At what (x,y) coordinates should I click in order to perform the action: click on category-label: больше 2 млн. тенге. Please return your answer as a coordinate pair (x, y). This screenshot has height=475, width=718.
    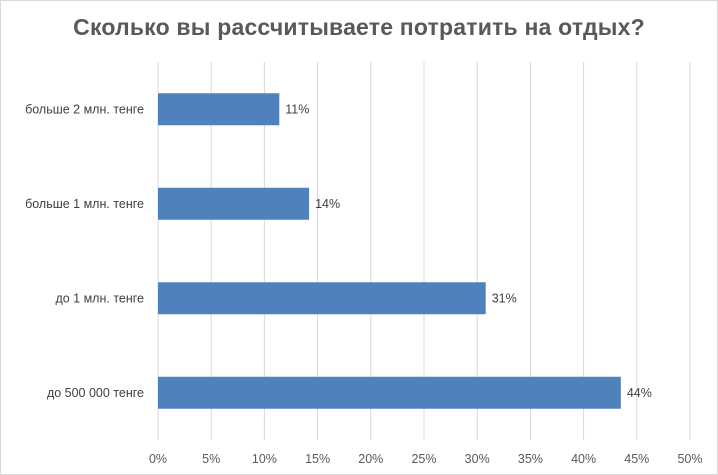
    Looking at the image, I should click on (84, 109).